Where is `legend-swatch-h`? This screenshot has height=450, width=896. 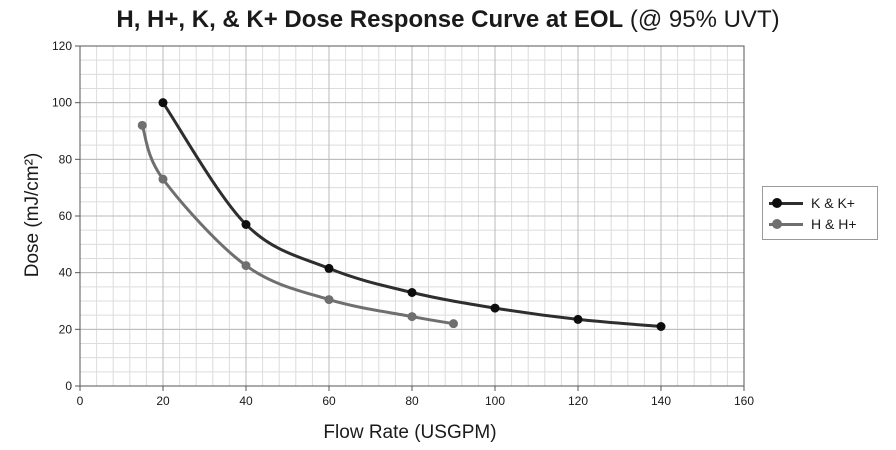
legend-swatch-h is located at coordinates (786, 224).